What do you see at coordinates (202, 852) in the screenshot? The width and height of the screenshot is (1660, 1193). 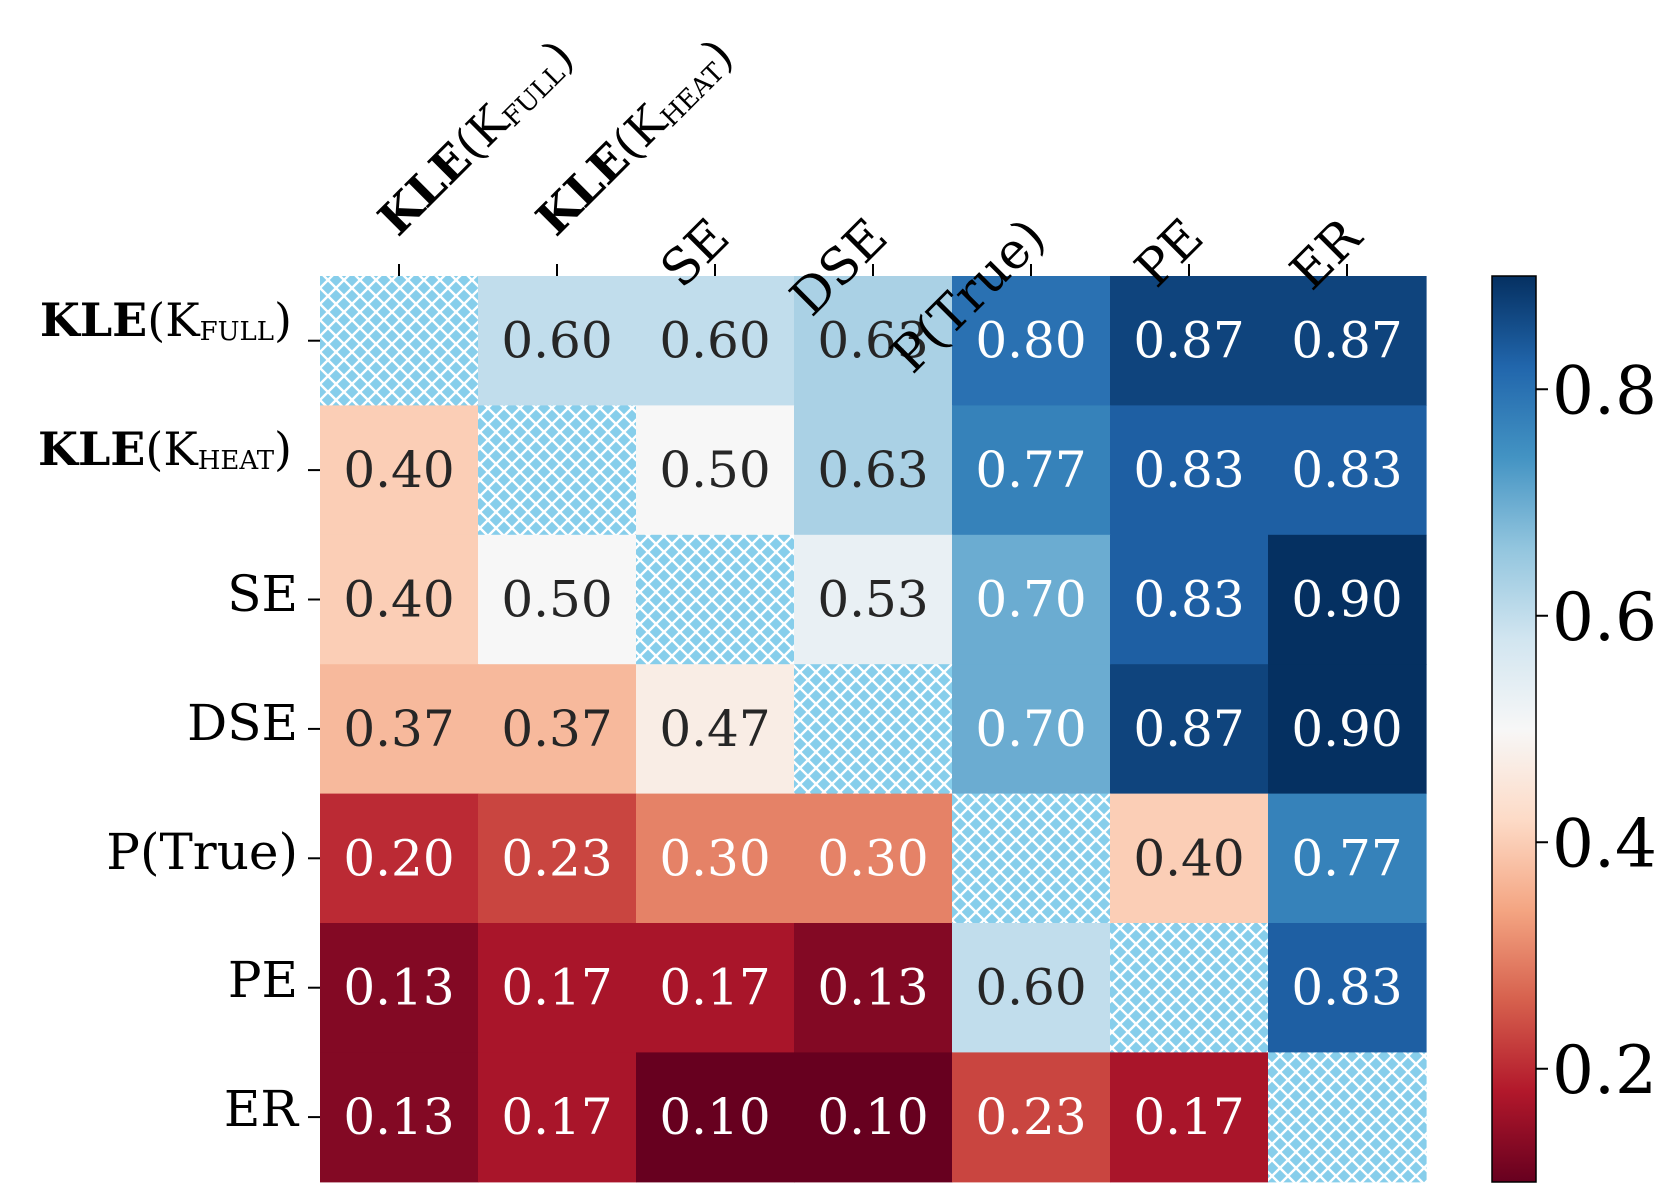 I see `y-label-ptrue: P(True)` at bounding box center [202, 852].